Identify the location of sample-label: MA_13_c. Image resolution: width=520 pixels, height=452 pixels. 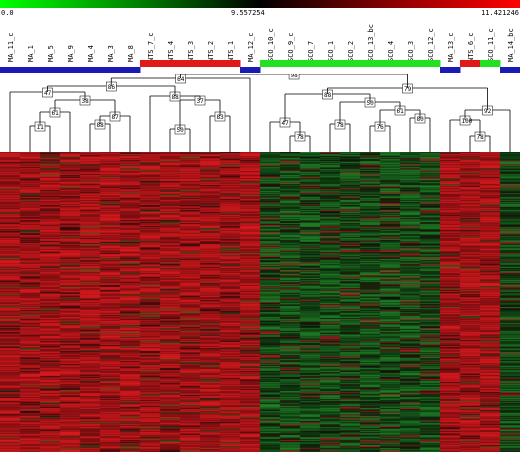
(451, 47).